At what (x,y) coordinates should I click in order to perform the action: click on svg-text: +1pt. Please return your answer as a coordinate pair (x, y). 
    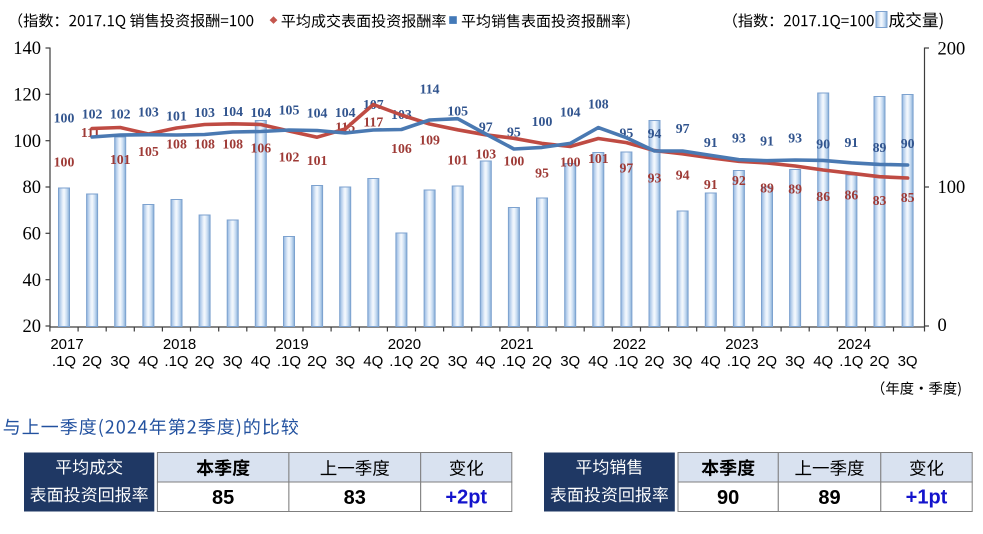
    Looking at the image, I should click on (927, 498).